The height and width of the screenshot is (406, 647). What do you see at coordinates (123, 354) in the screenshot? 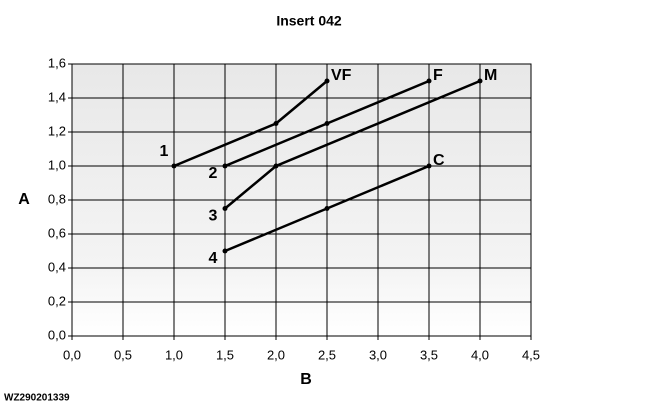
I see `x-tick-label: 0,5` at bounding box center [123, 354].